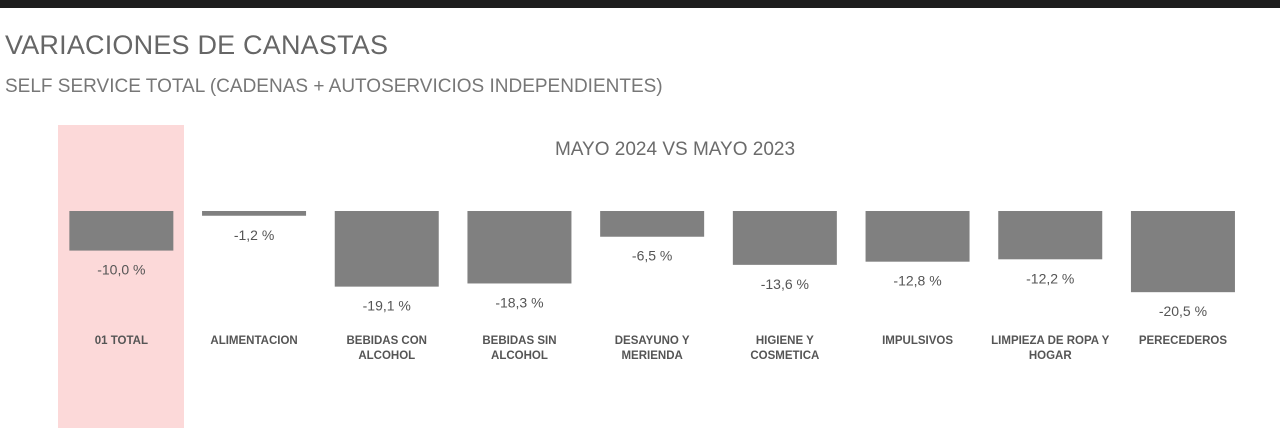  I want to click on category-label: BEBIDAS CON, so click(386, 341).